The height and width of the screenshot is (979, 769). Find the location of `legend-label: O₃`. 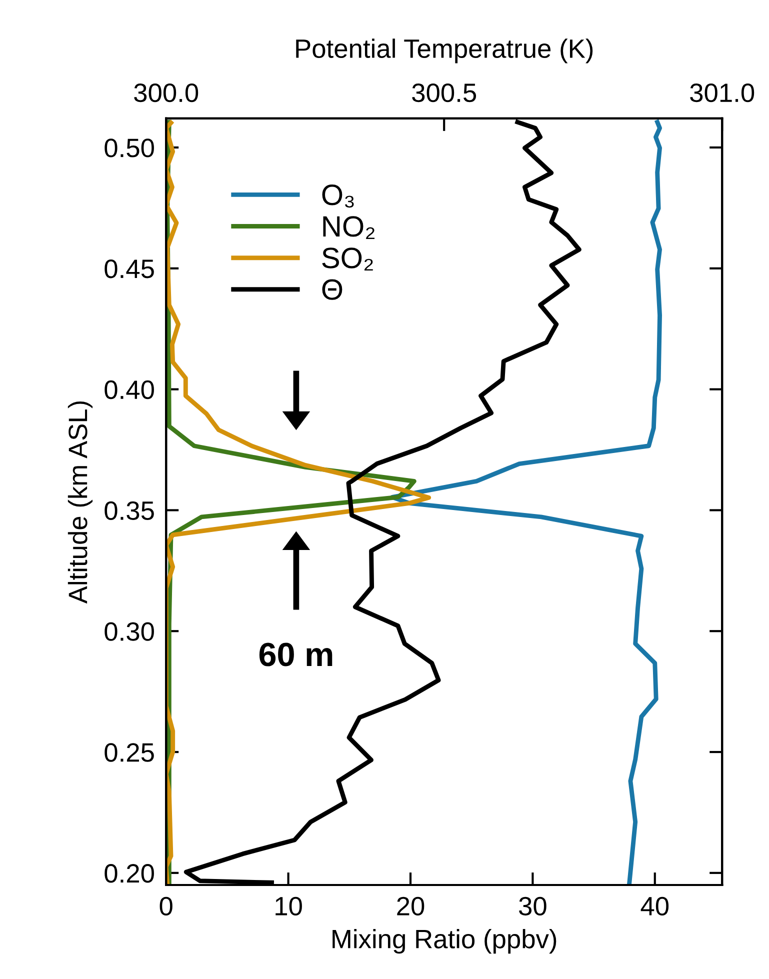

legend-label: O₃ is located at coordinates (338, 196).